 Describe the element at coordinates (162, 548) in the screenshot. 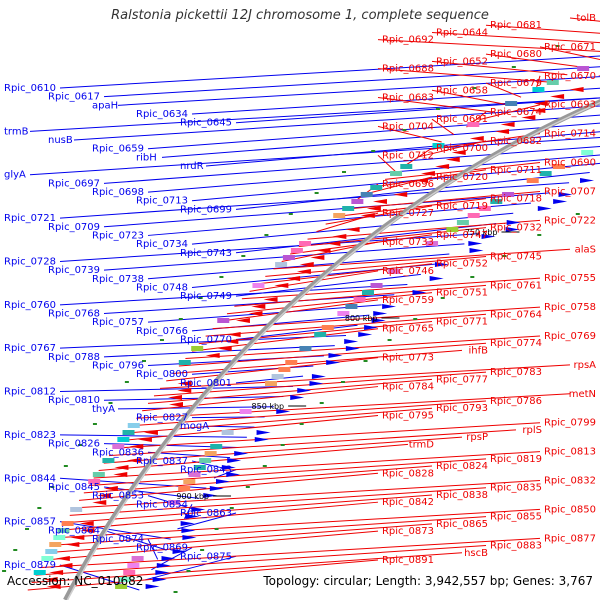

I see `left-gene-label: Rpic_0869` at that location.